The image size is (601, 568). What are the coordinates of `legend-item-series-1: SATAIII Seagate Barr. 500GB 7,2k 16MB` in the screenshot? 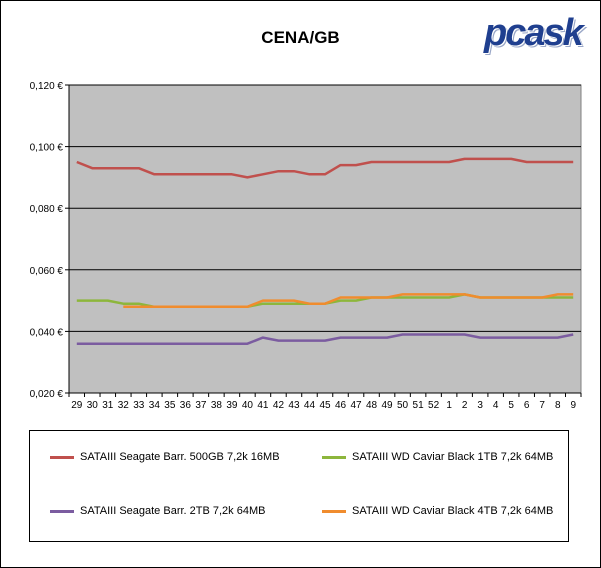 It's located at (165, 459).